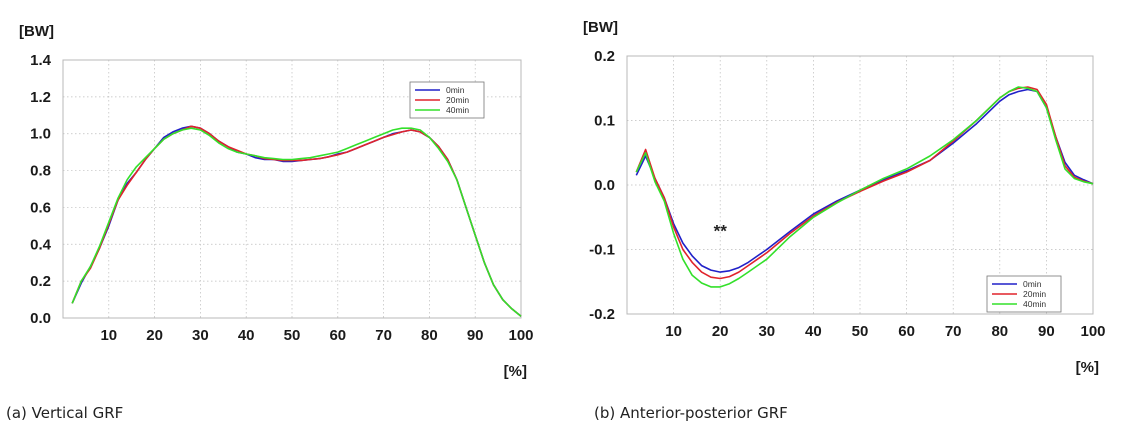 This screenshot has height=443, width=1125. What do you see at coordinates (691, 413) in the screenshot?
I see `caption-anterior-posterior-grf: (b) Anterior-posterior GRF` at bounding box center [691, 413].